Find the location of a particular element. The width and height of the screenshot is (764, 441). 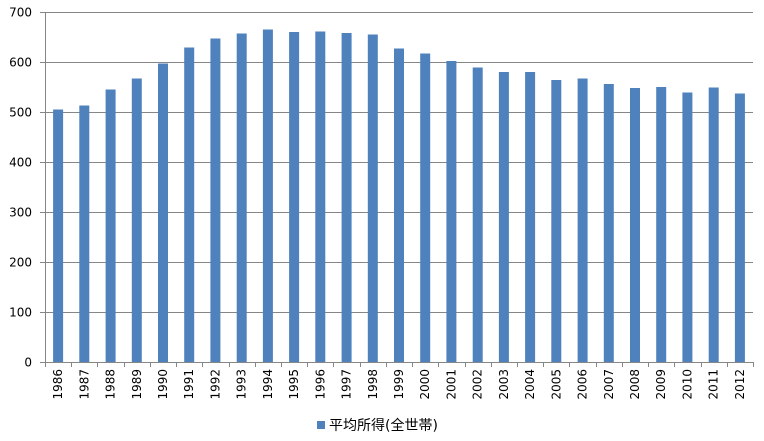

legend-label: 平均所得(全世帯) is located at coordinates (383, 425).